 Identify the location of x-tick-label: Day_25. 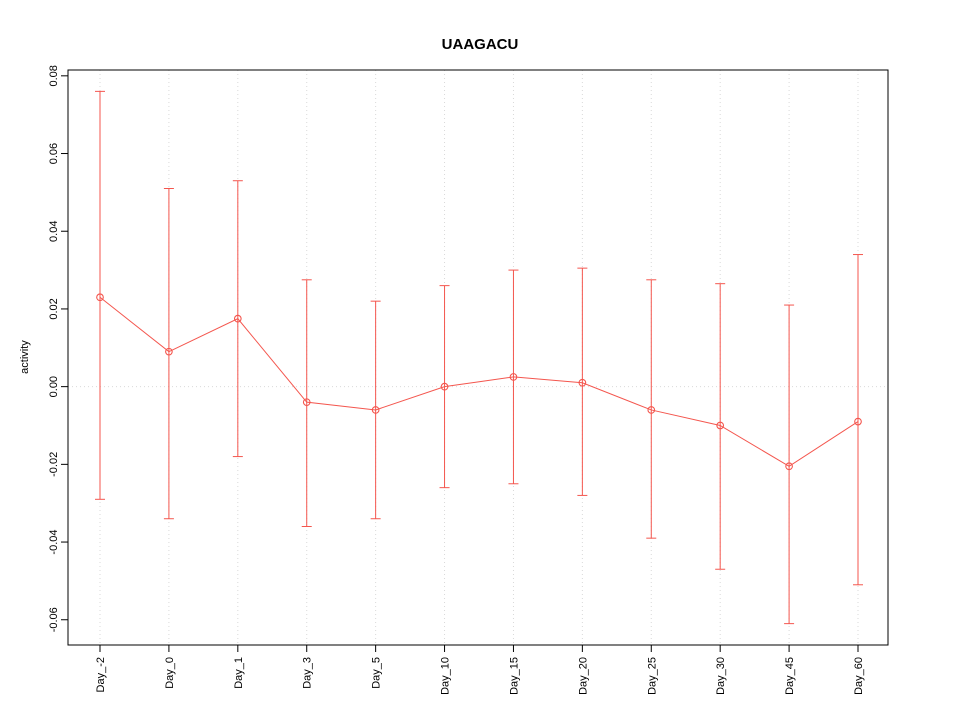
(652, 676).